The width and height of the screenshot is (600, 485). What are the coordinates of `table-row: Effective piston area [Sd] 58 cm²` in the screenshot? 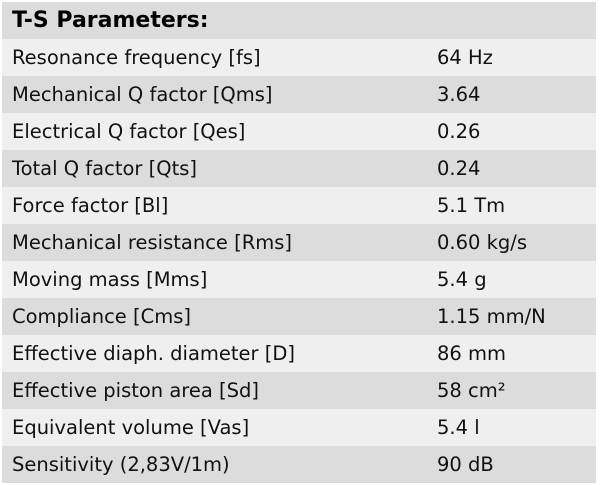 It's located at (299, 390).